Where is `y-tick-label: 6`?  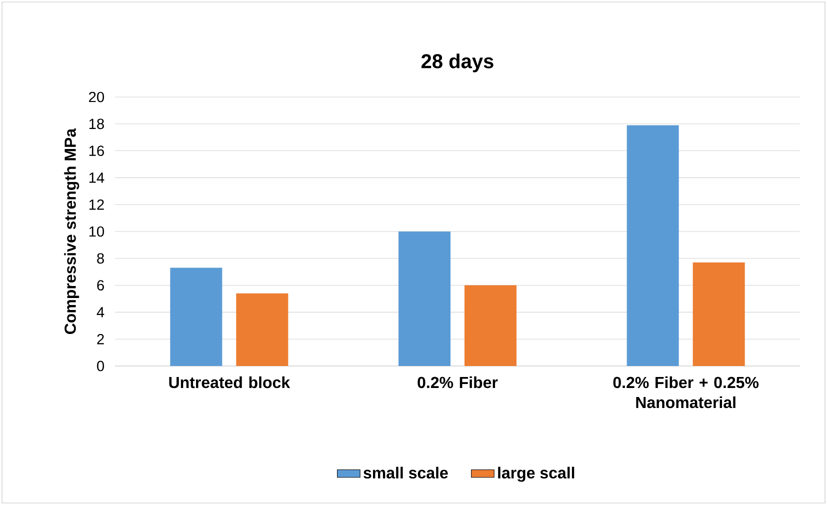
y-tick-label: 6 is located at coordinates (100, 285).